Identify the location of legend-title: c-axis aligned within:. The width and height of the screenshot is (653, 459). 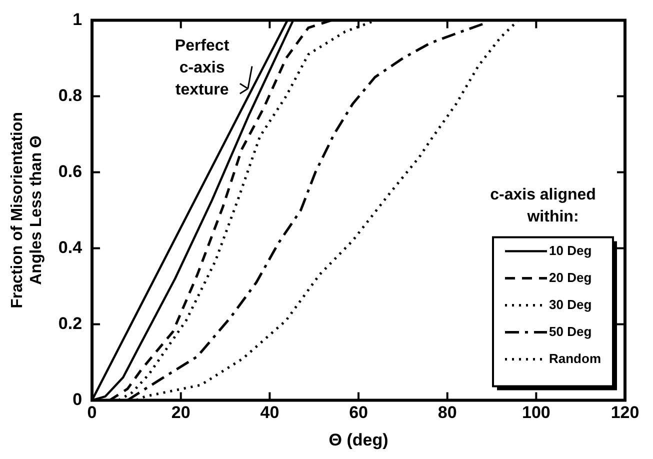
(543, 206).